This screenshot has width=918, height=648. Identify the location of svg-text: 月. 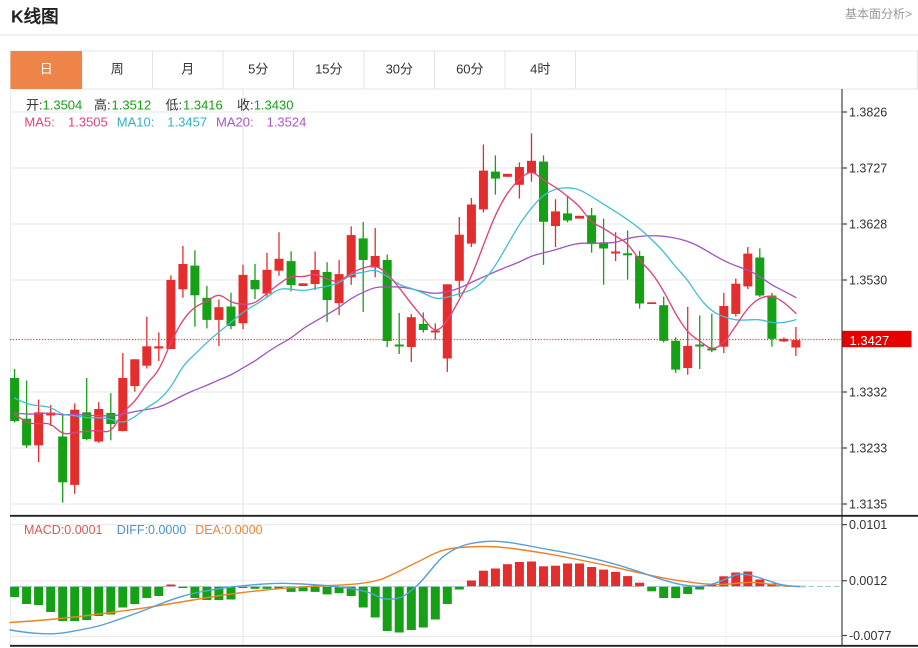
(187, 69).